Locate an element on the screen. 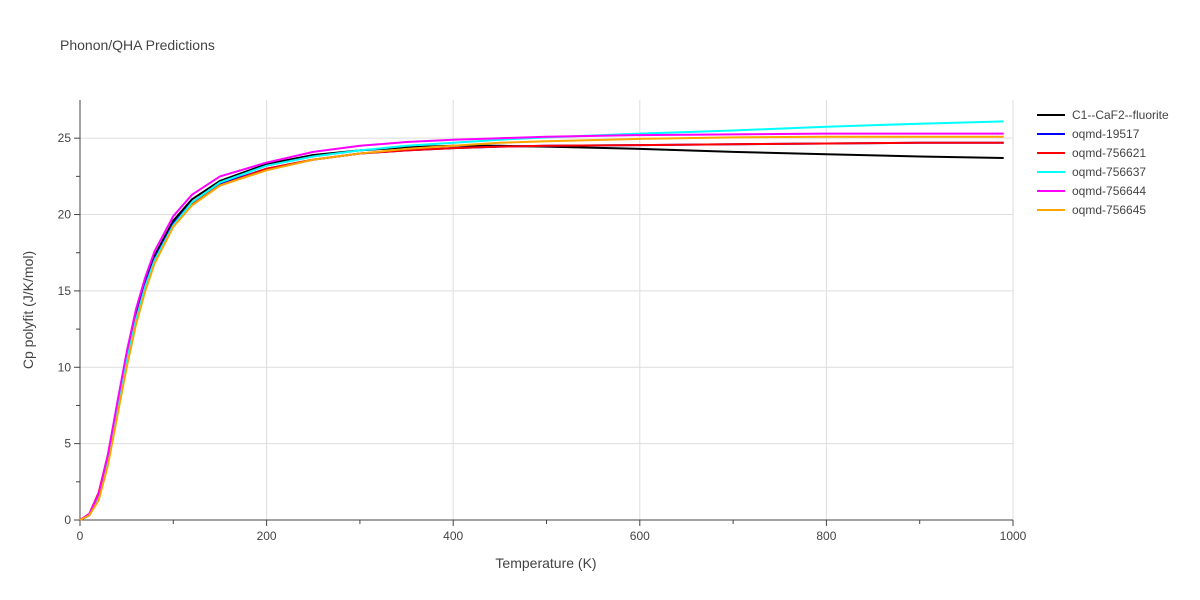 This screenshot has width=1200, height=600. legend-label: oqmd-756645 is located at coordinates (1109, 210).